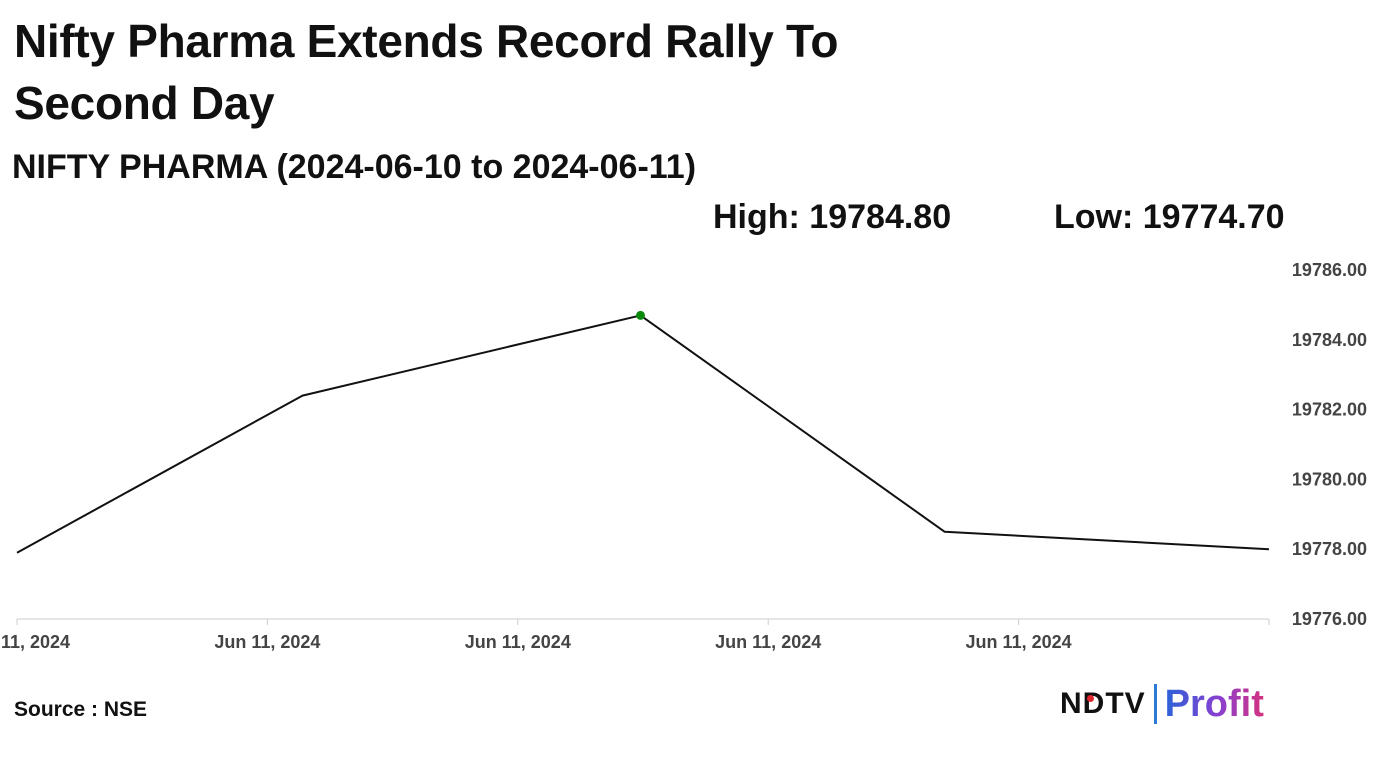  Describe the element at coordinates (354, 167) in the screenshot. I see `chart-subtitle: NIFTY PHARMA (2024-06-10 to 2024-06-11)` at that location.